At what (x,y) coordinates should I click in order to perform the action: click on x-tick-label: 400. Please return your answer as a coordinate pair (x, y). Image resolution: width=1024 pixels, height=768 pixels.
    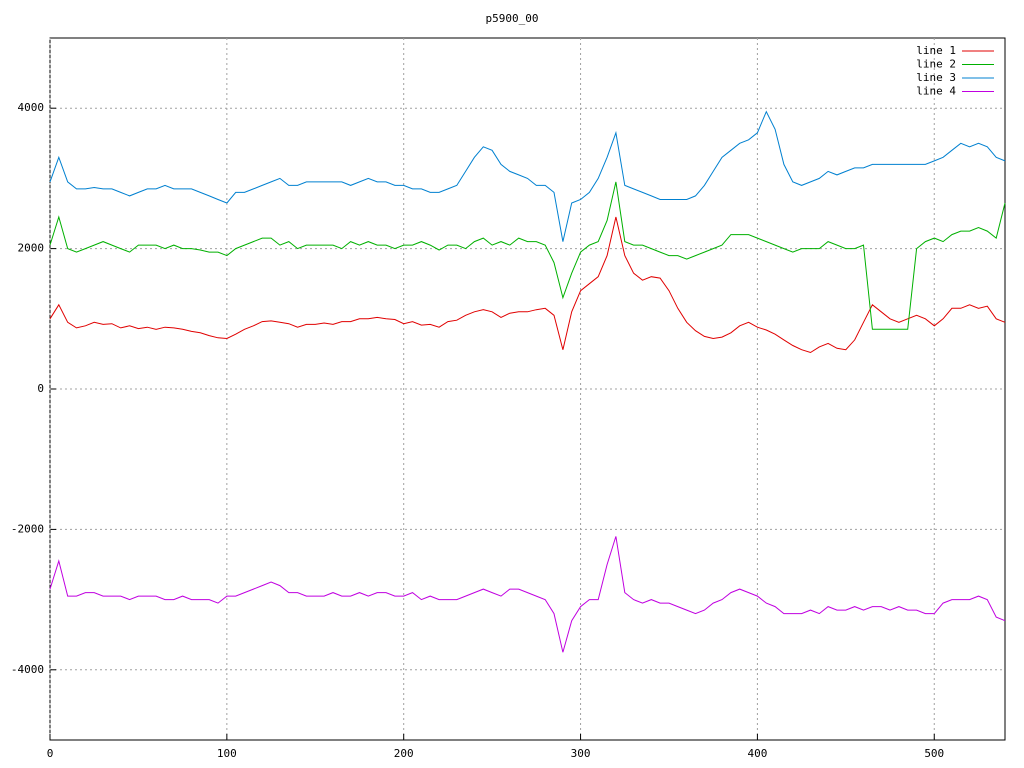
    Looking at the image, I should click on (757, 753).